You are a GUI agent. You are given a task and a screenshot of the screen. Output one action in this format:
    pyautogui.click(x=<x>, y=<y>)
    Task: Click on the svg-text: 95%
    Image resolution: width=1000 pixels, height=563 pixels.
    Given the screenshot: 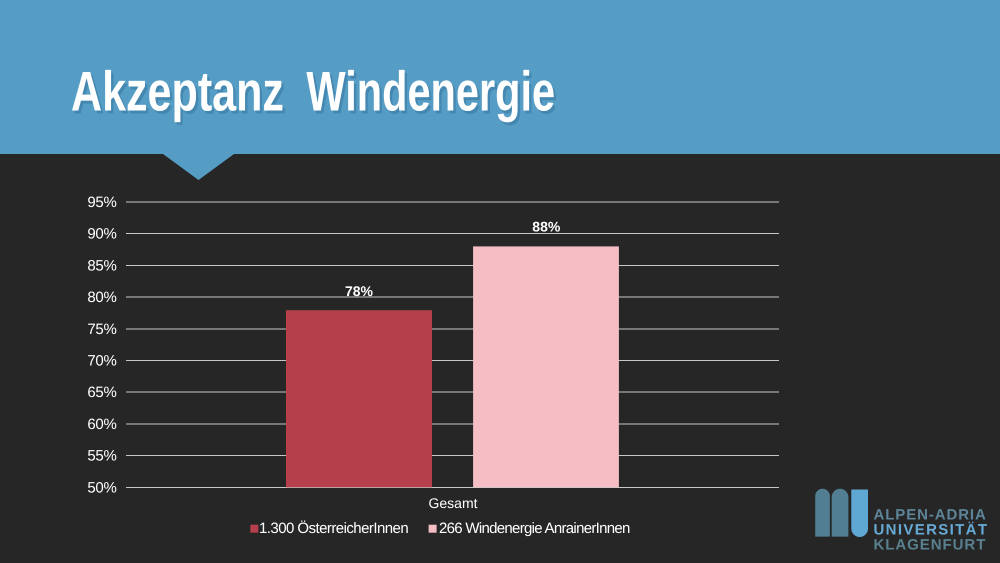 What is the action you would take?
    pyautogui.click(x=101, y=202)
    